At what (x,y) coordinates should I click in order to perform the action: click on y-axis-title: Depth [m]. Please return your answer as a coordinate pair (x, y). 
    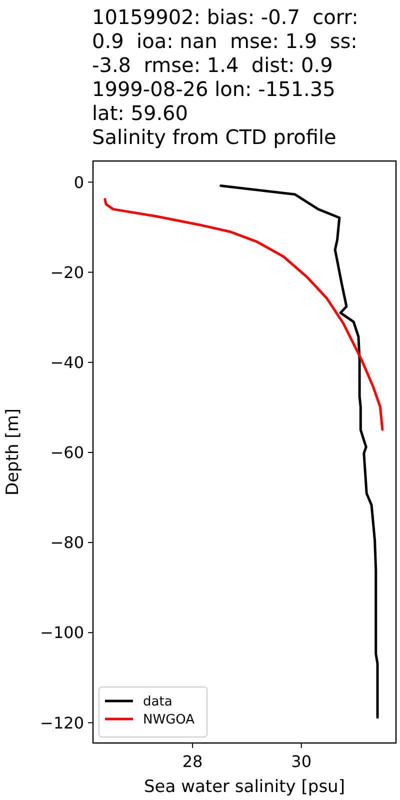
    Looking at the image, I should click on (13, 452).